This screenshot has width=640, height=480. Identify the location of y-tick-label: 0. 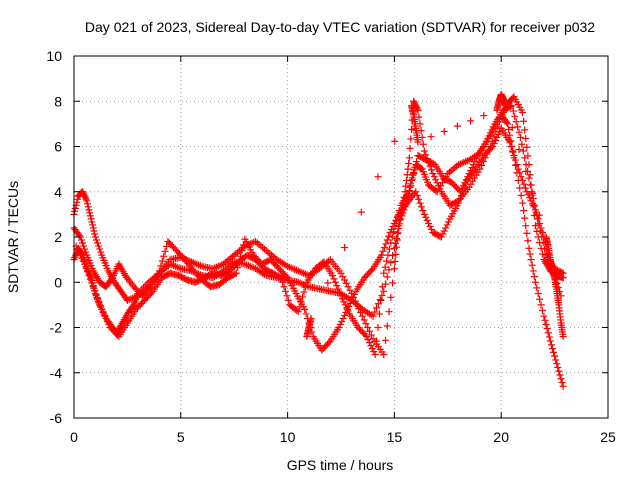
(58, 282).